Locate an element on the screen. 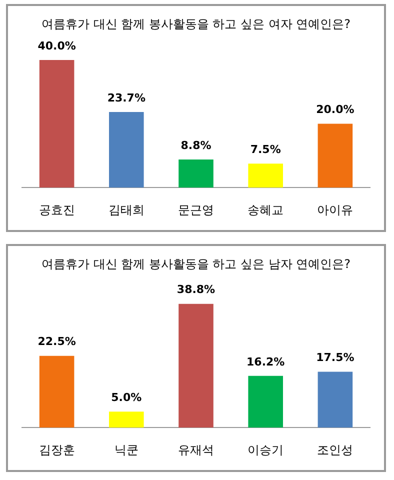 The image size is (394, 480). x-tick-label: 김태희 is located at coordinates (126, 210).